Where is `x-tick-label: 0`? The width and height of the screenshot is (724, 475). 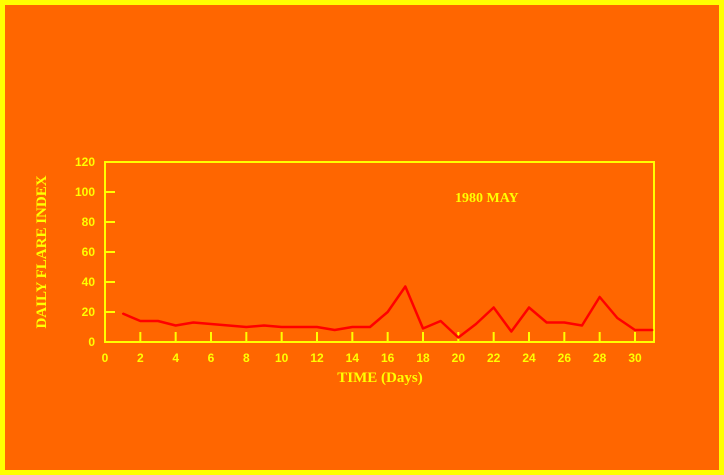
x-tick-label: 0 is located at coordinates (105, 358).